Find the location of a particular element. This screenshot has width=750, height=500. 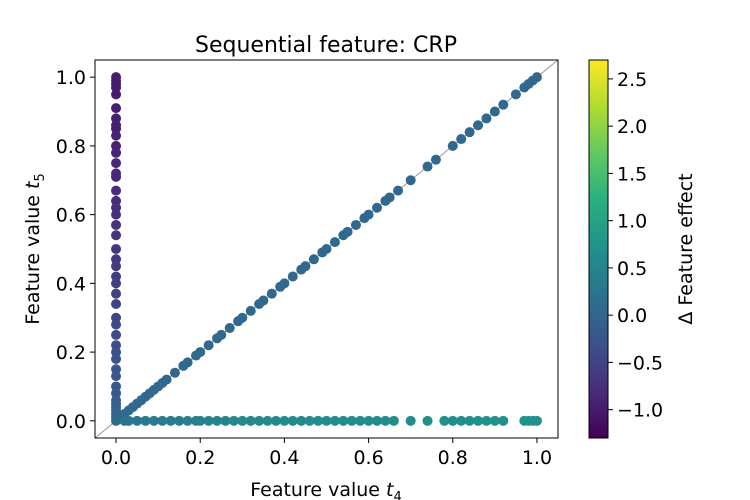

x-axis-ticks: 0.0 0.2 0.4 0.6 0.8 1.0 is located at coordinates (326, 453).